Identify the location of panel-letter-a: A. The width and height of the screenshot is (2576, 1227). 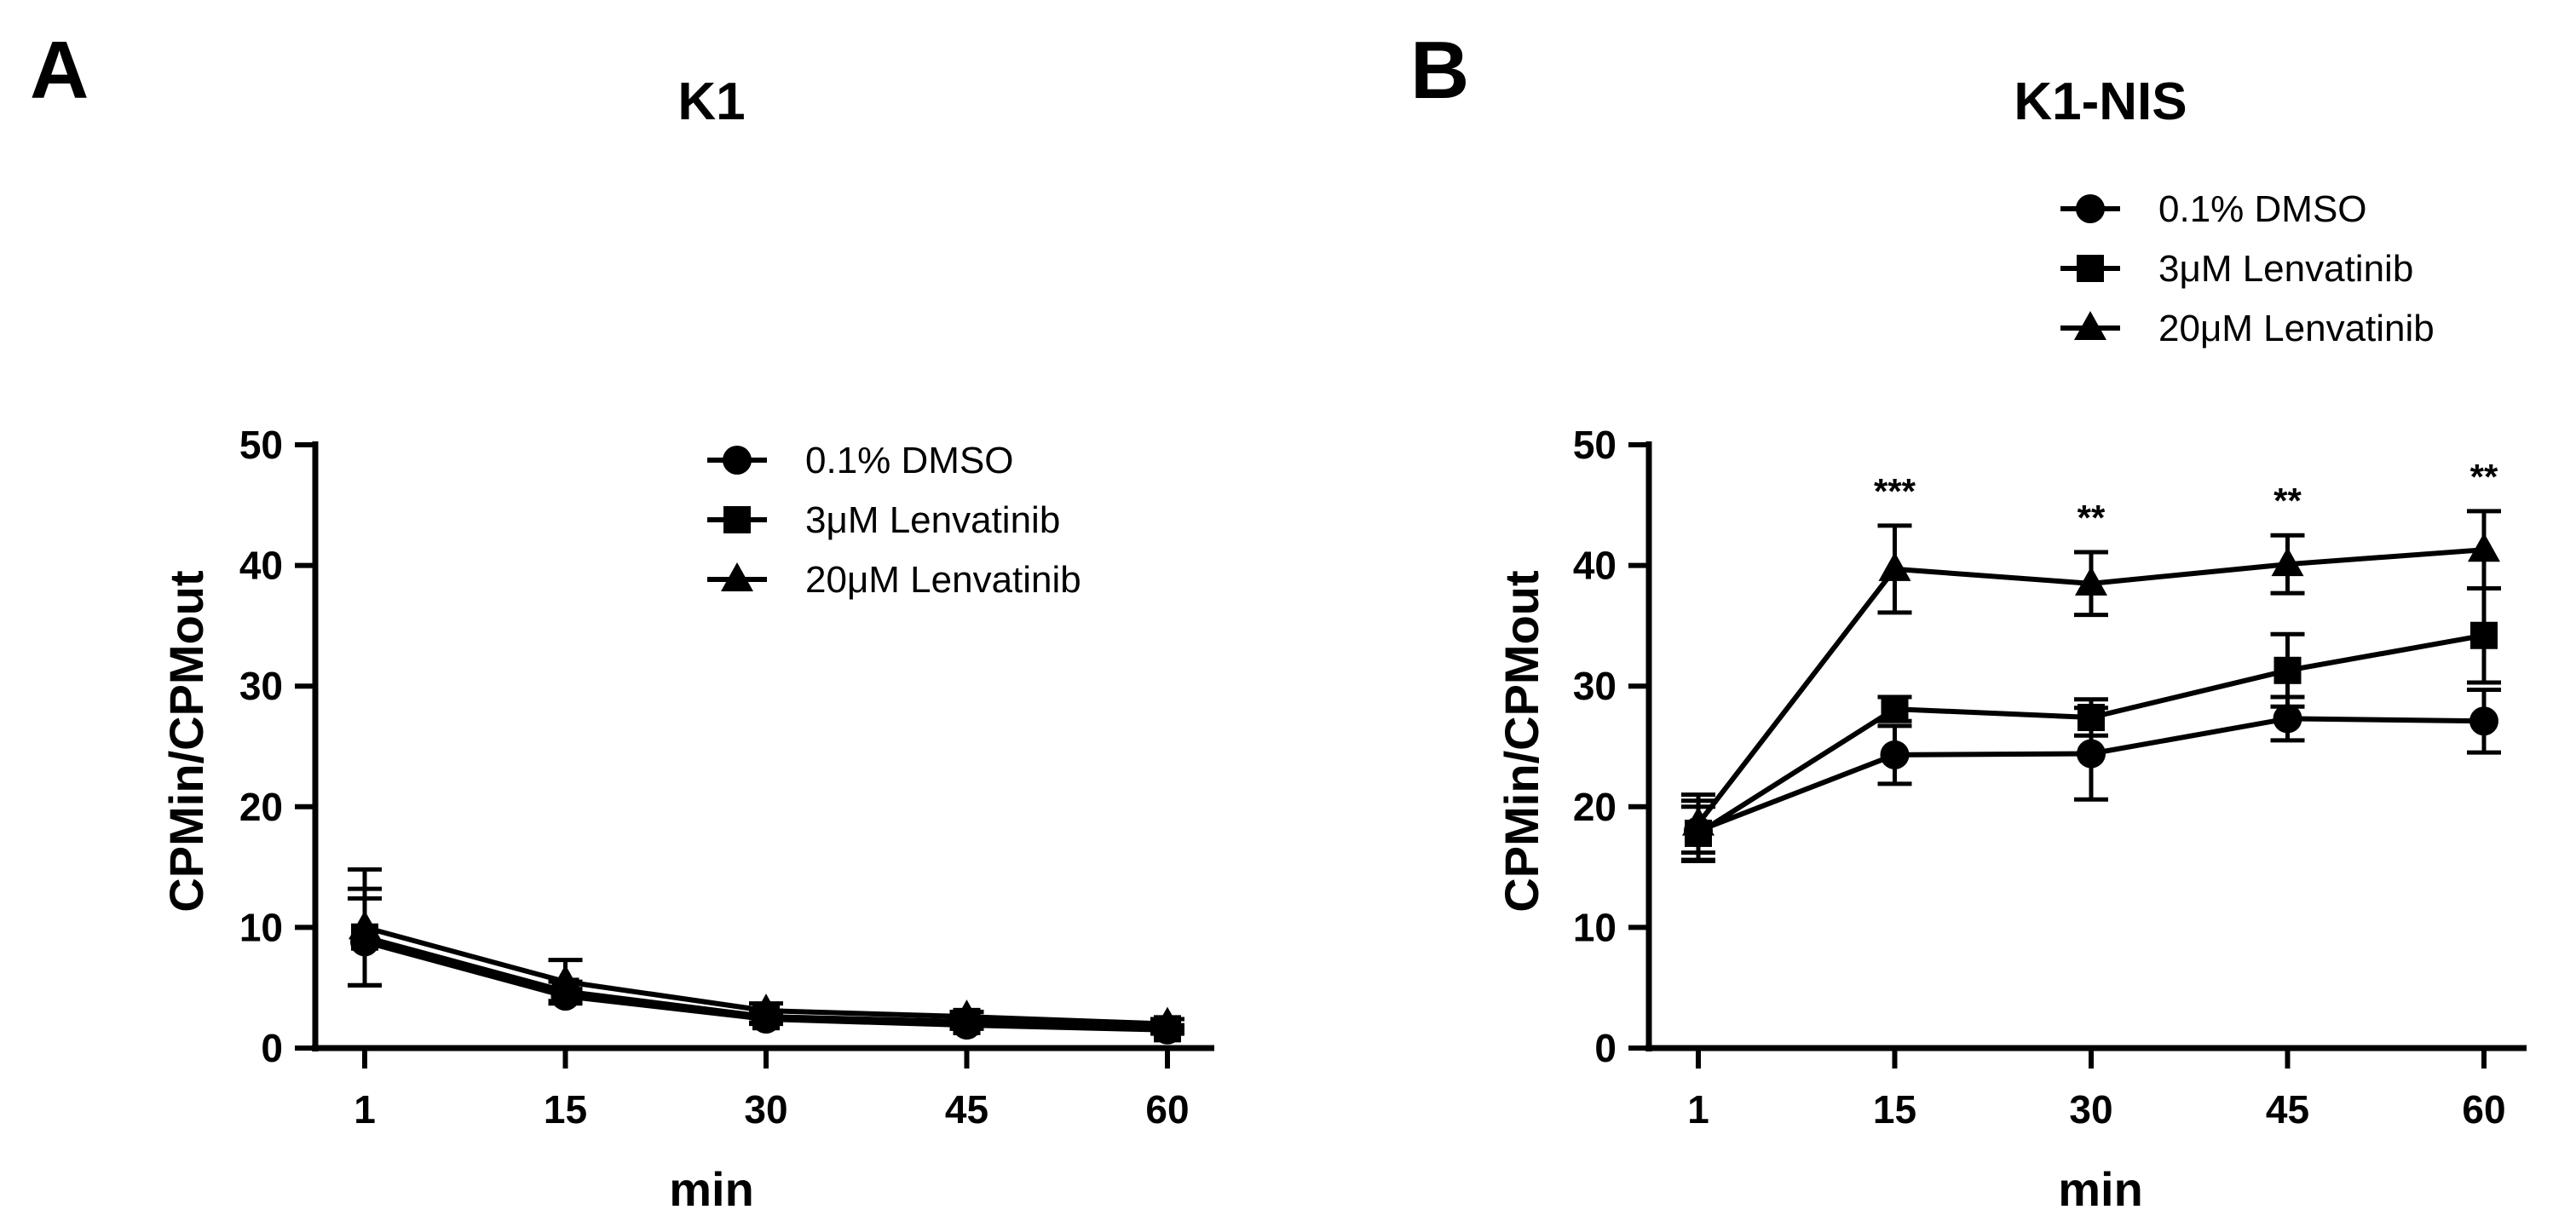
(59, 70).